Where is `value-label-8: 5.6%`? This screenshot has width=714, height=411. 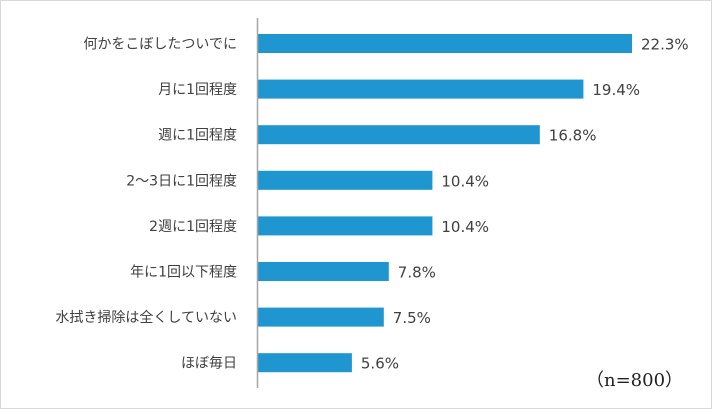
value-label-8: 5.6% is located at coordinates (380, 364).